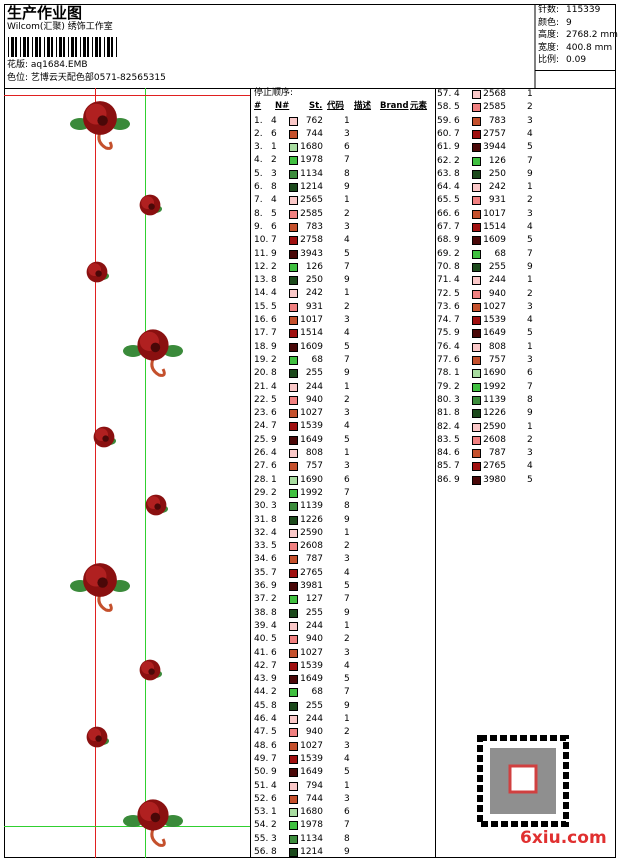 The width and height of the screenshot is (620, 860). What do you see at coordinates (530, 439) in the screenshot?
I see `code: 2` at bounding box center [530, 439].